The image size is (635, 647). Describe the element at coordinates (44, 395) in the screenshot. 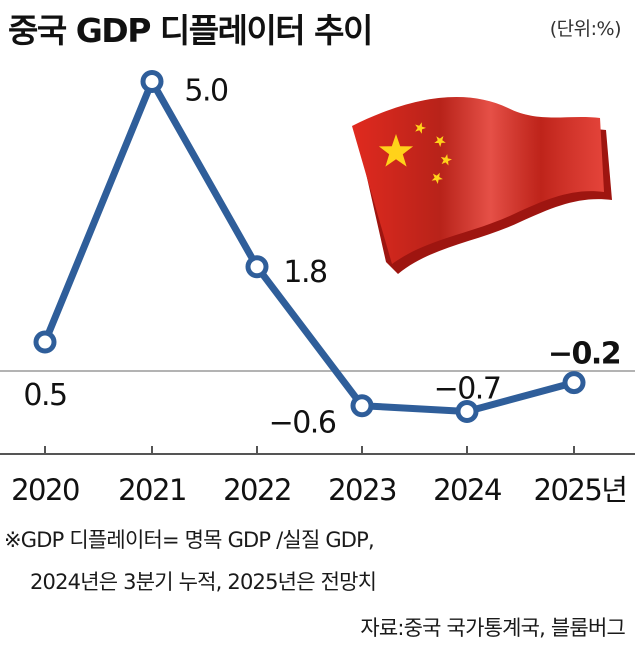

I see `value-label-2020: 0.5` at that location.